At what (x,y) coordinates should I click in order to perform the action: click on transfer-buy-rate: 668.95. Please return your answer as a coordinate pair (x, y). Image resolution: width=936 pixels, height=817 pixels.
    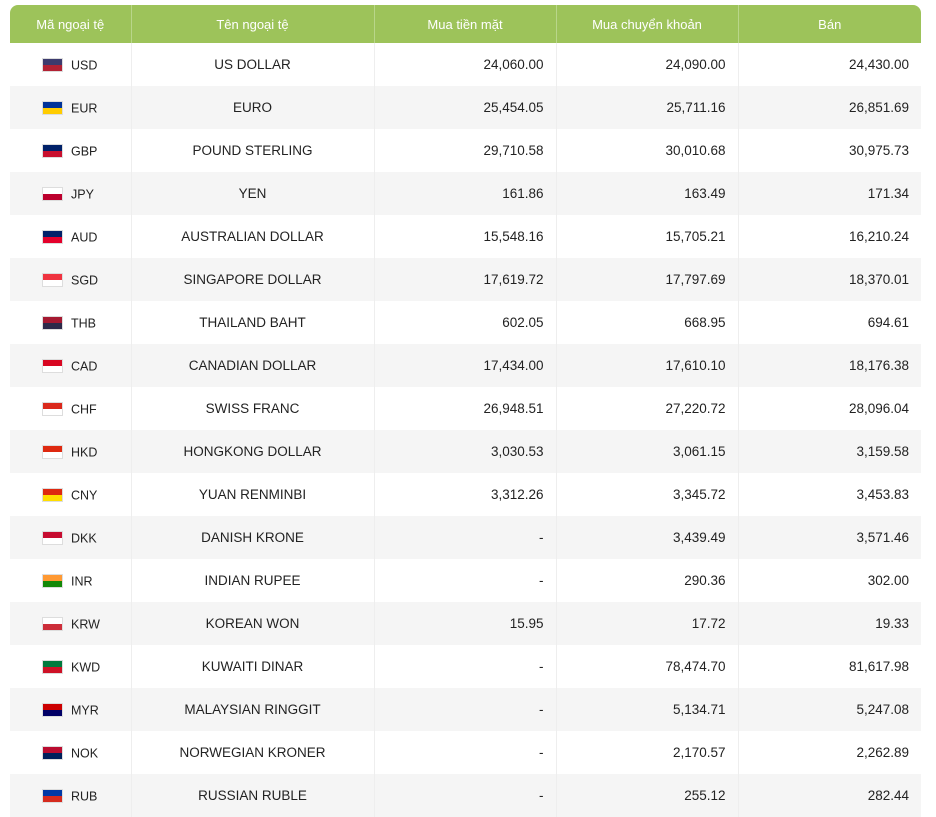
    Looking at the image, I should click on (647, 322).